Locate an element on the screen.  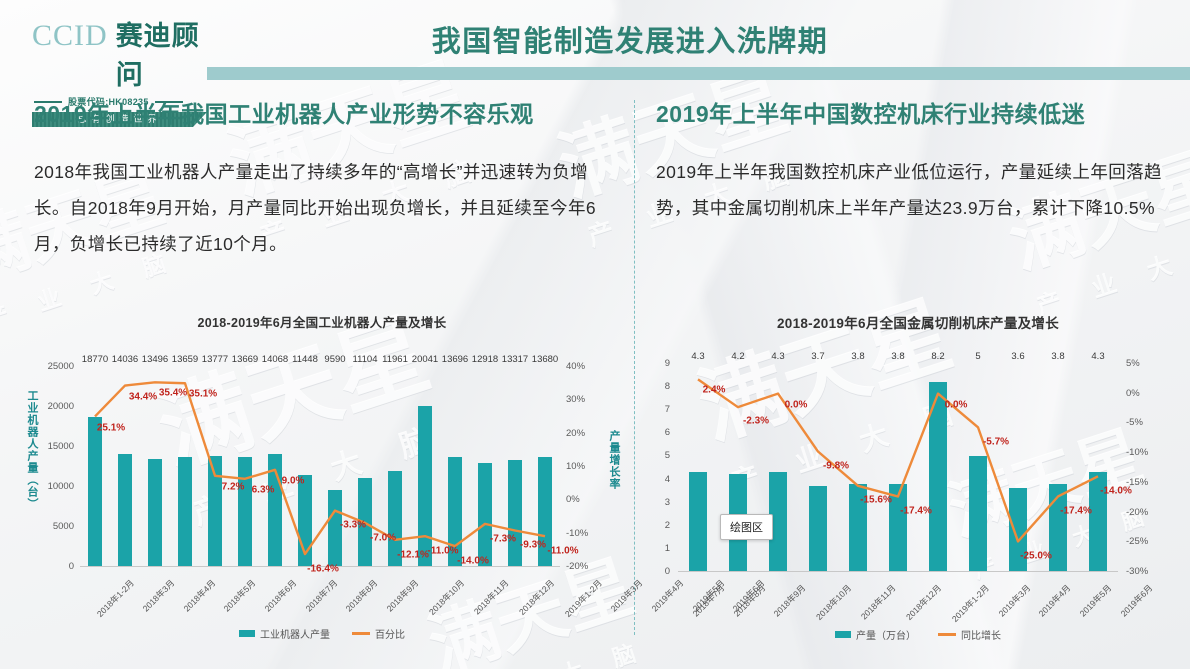
bar-value-label: 3.7 is located at coordinates (818, 356).